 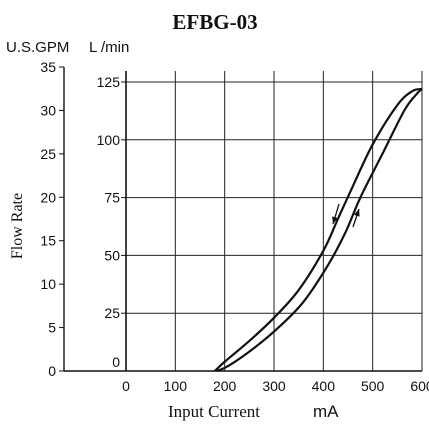 What do you see at coordinates (48, 197) in the screenshot?
I see `gpm-tick-label: 20` at bounding box center [48, 197].